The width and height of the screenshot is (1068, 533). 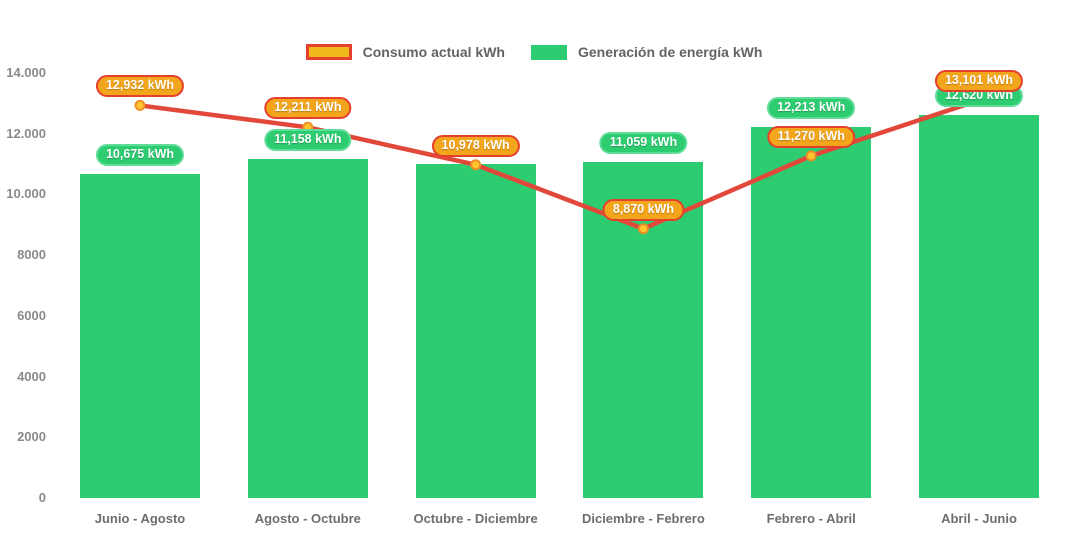 What do you see at coordinates (670, 52) in the screenshot?
I see `legend-label-generation: Generación de energía kWh` at bounding box center [670, 52].